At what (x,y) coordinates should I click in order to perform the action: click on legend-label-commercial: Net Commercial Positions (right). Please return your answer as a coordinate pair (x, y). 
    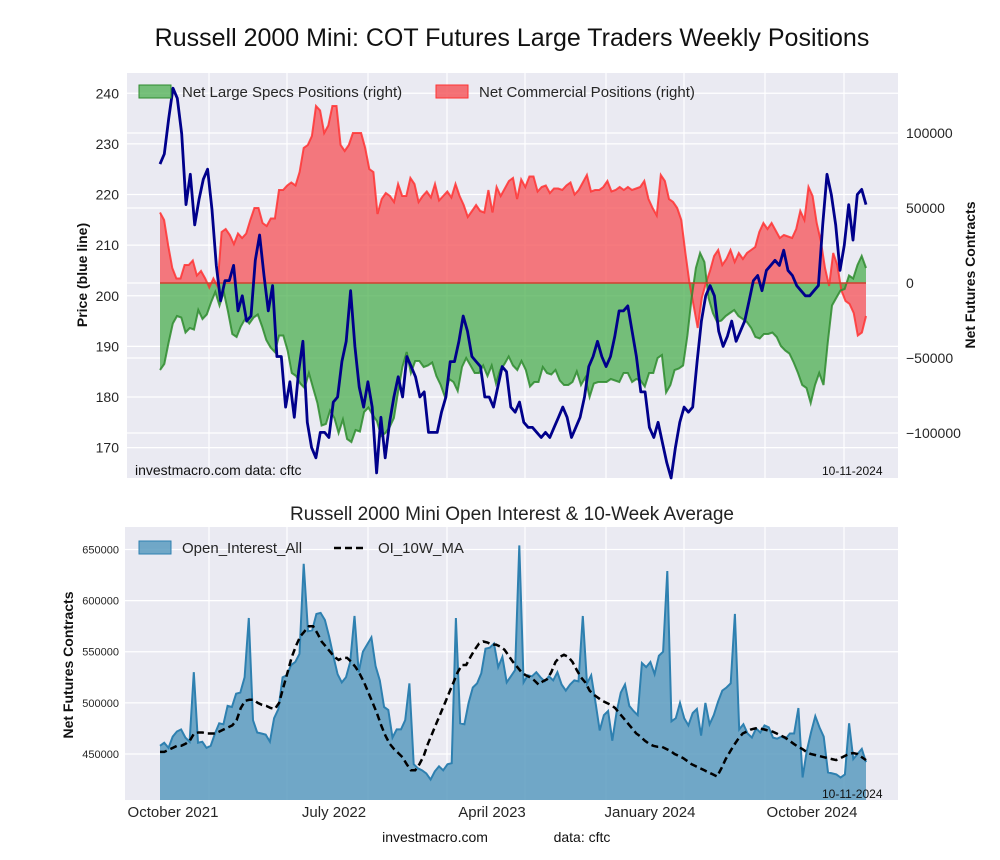
    Looking at the image, I should click on (587, 92).